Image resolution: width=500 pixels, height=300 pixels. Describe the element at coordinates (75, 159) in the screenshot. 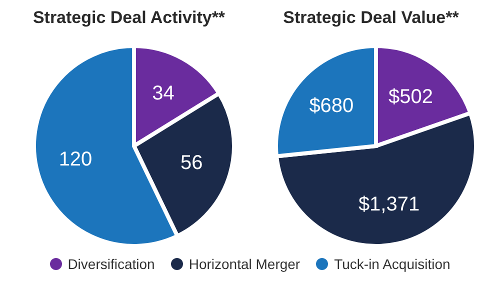

I see `data-label: 120` at that location.